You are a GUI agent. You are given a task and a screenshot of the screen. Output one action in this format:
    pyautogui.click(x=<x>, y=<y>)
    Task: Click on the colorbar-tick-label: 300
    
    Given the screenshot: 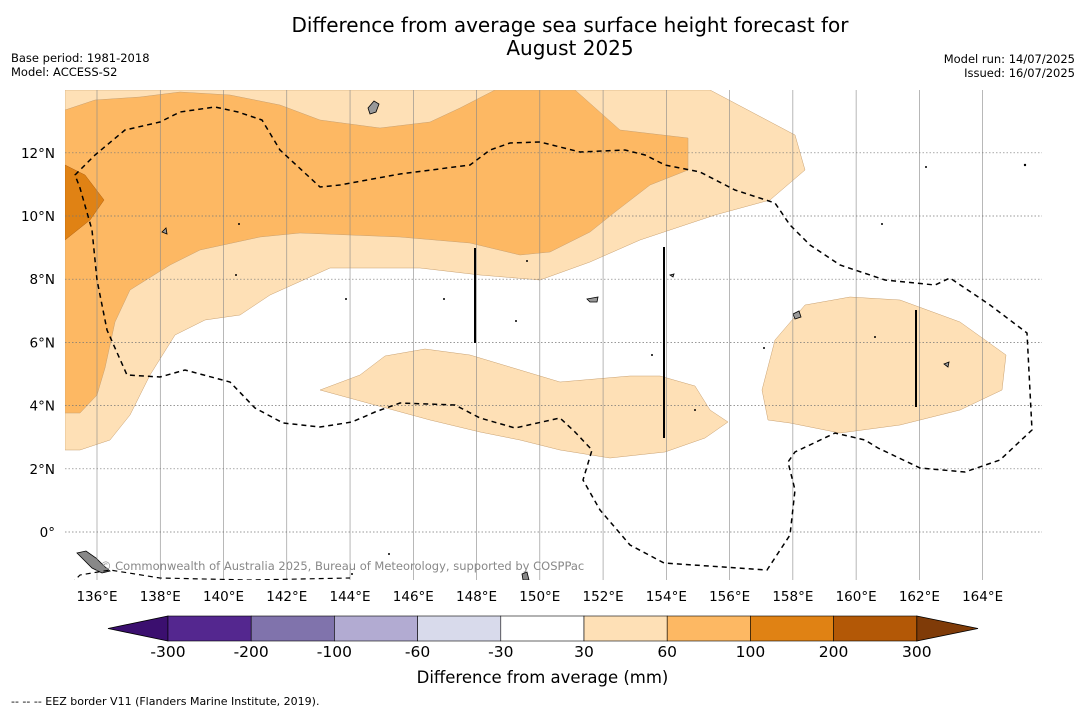 What is the action you would take?
    pyautogui.click(x=917, y=652)
    